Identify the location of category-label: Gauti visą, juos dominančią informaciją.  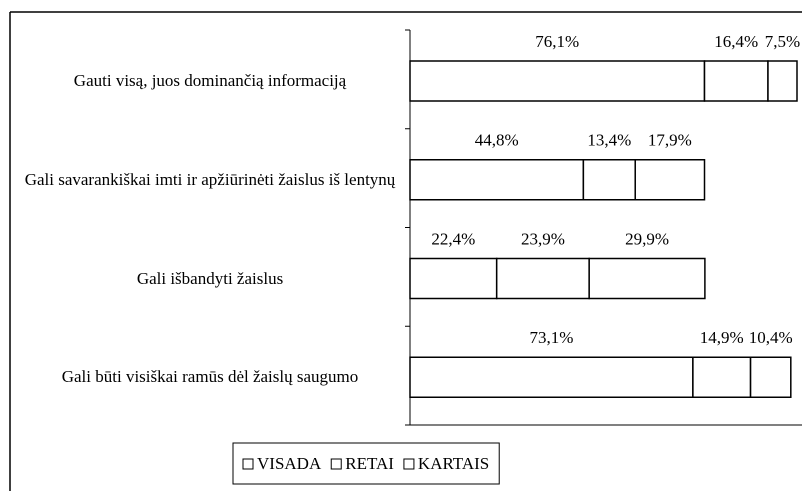
(210, 80).